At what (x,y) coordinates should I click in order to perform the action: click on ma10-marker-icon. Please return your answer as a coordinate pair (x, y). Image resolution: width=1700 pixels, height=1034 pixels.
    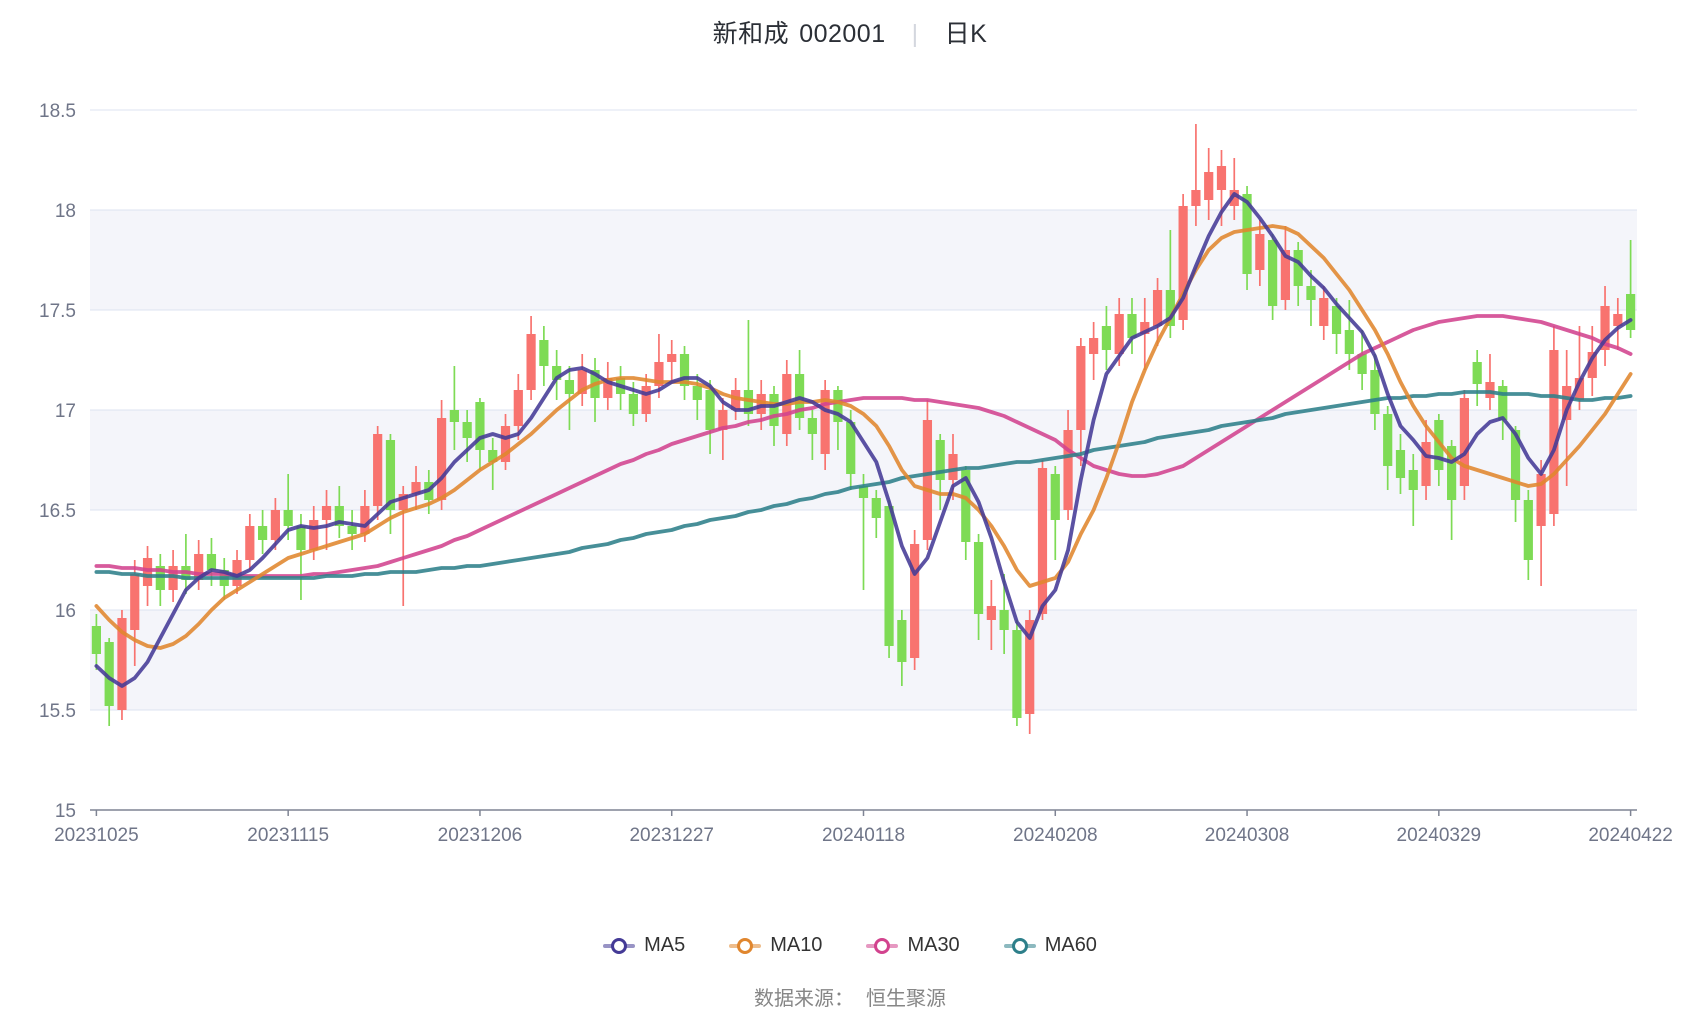
    Looking at the image, I should click on (745, 945).